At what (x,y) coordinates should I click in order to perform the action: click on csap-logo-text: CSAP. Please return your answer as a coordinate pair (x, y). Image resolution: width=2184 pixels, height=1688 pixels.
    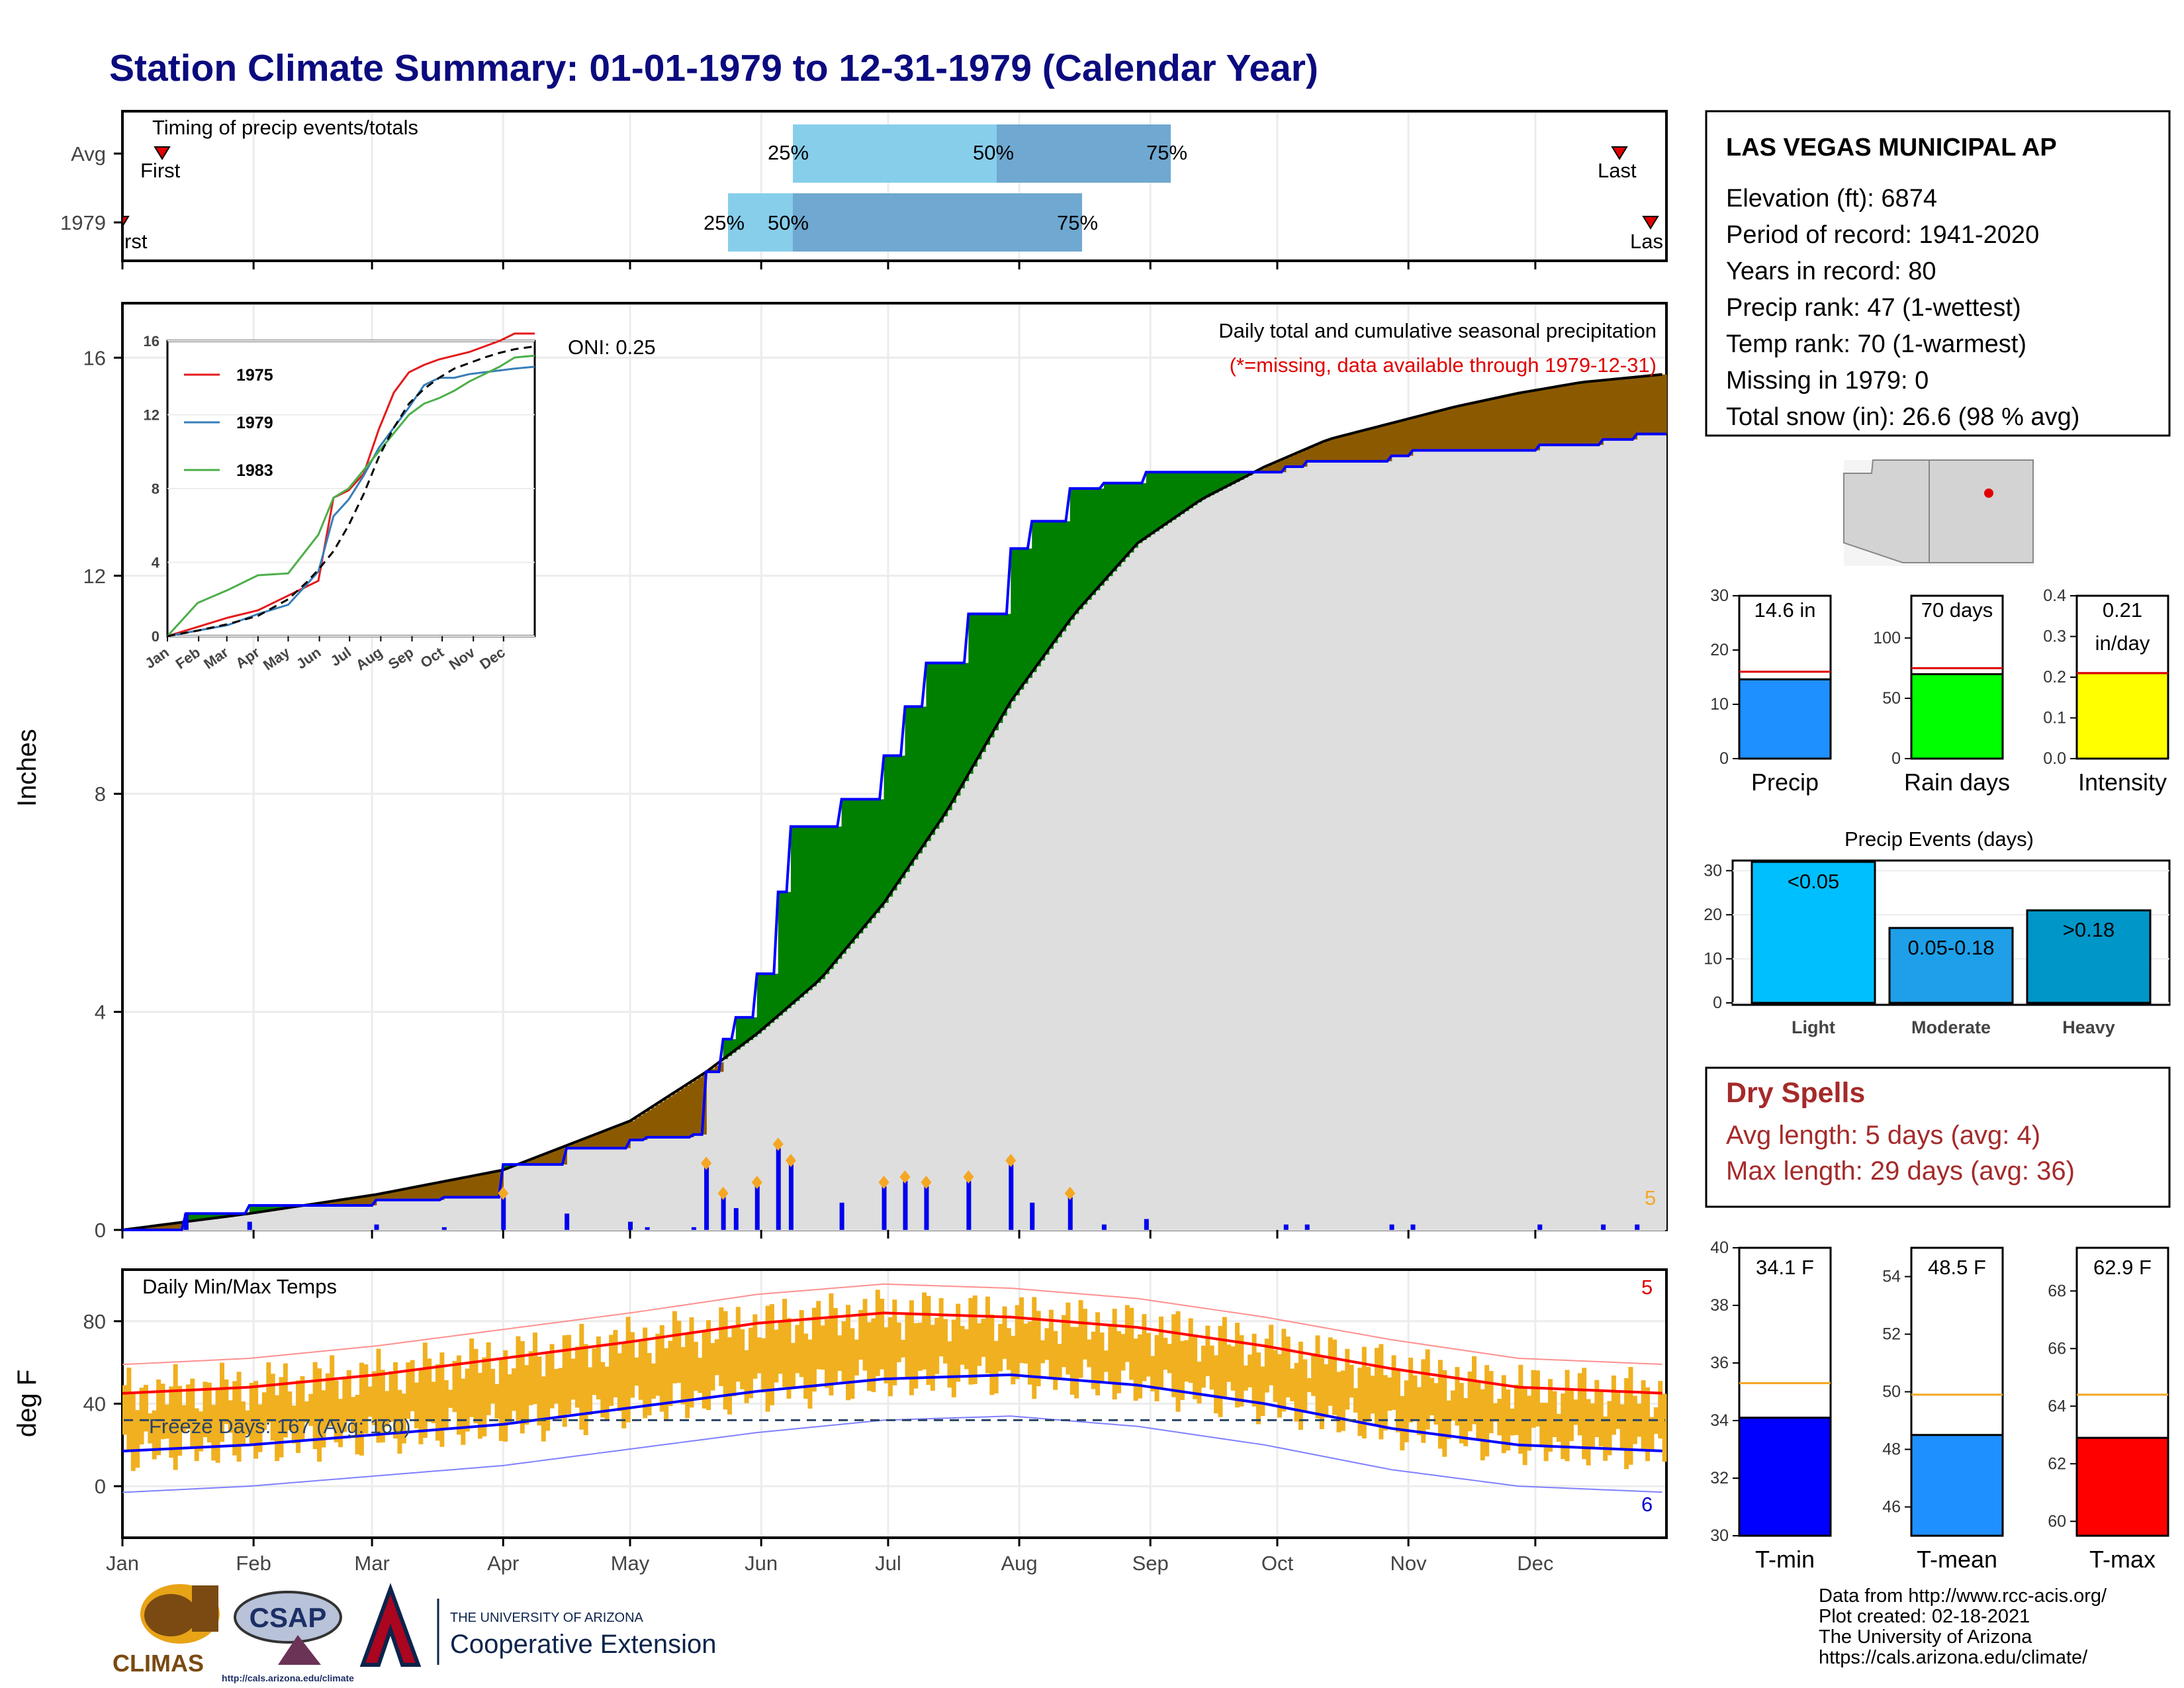
    Looking at the image, I should click on (288, 1617).